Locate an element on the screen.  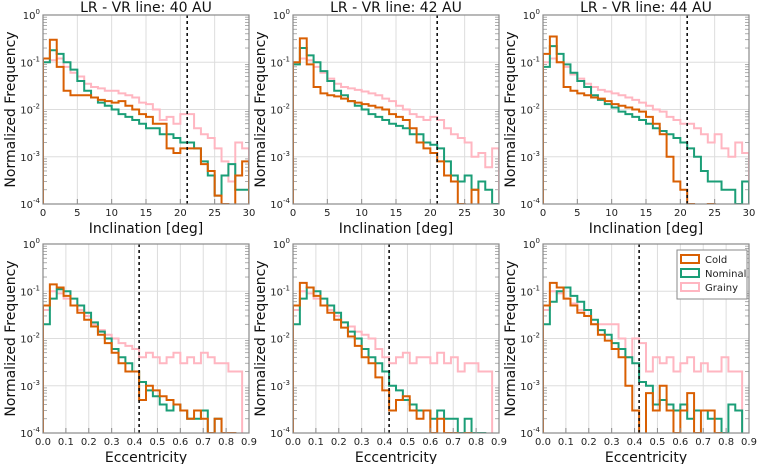
panel-title: LR - VR line: 44 AU is located at coordinates (646, 8).